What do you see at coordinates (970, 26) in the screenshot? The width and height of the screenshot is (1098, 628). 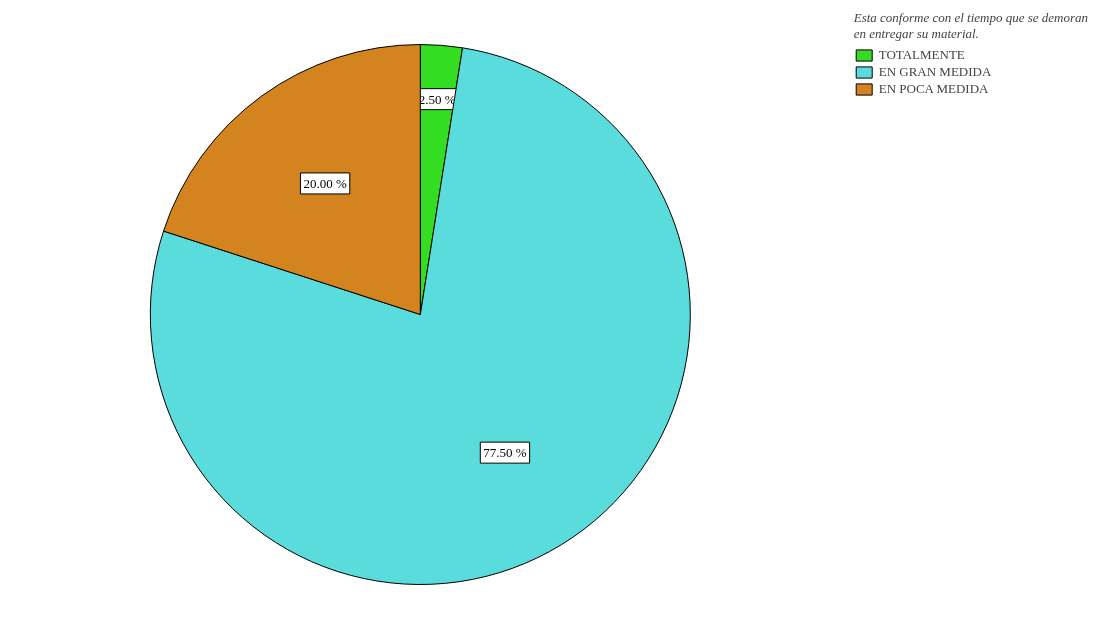 I see `legend-title: Esta conforme con el tiempo que se demoran en entregar su material.` at bounding box center [970, 26].